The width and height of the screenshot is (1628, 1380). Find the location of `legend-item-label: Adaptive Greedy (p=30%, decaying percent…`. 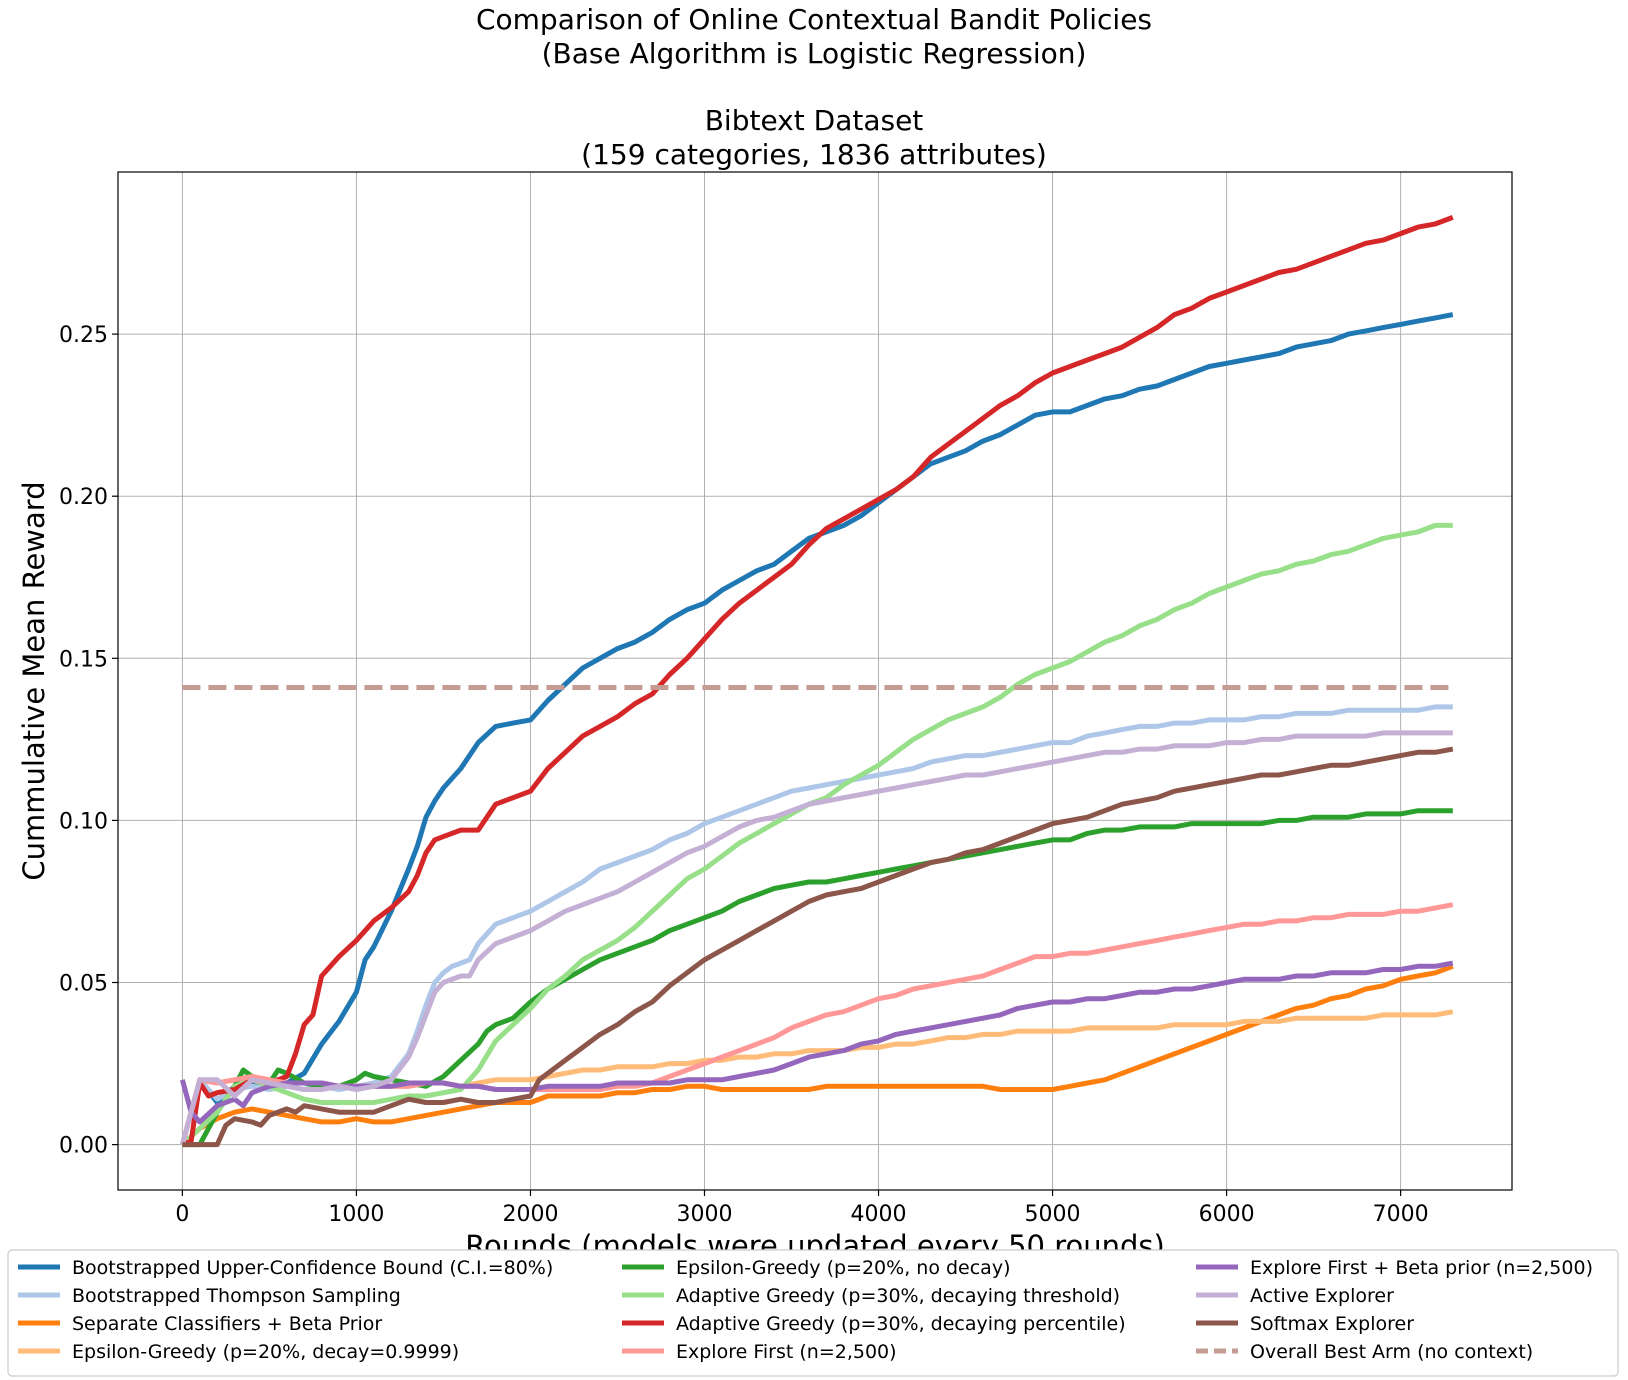

legend-item-label: Adaptive Greedy (p=30%, decaying percent… is located at coordinates (901, 1324).